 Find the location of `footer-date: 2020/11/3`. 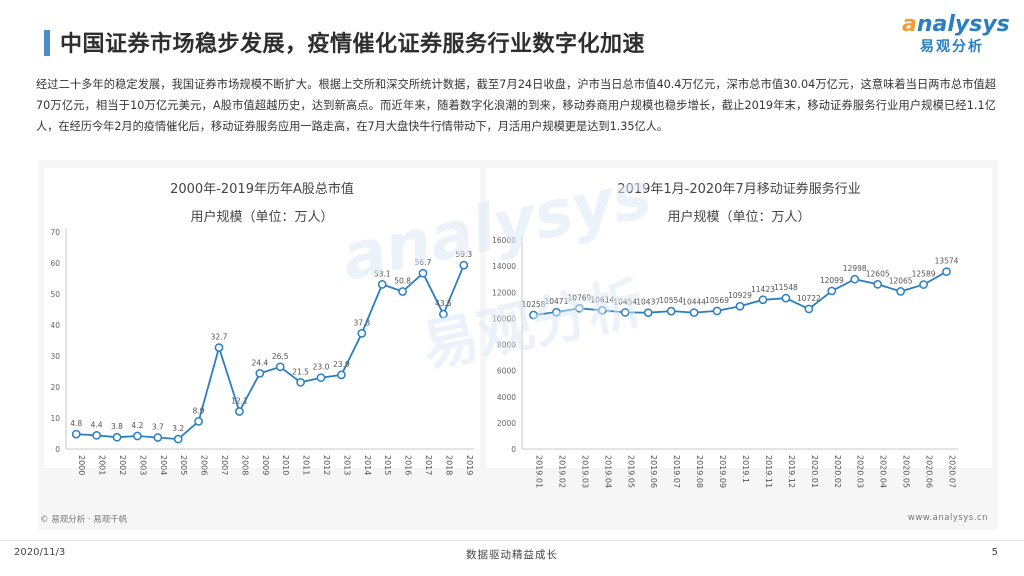

footer-date: 2020/11/3 is located at coordinates (40, 552).